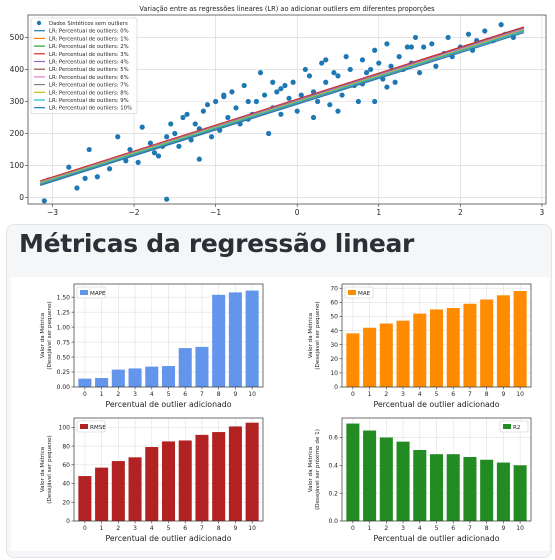 This screenshot has height=560, width=555. What do you see at coordinates (386, 528) in the screenshot?
I see `metric-xtick-label: 2` at bounding box center [386, 528].